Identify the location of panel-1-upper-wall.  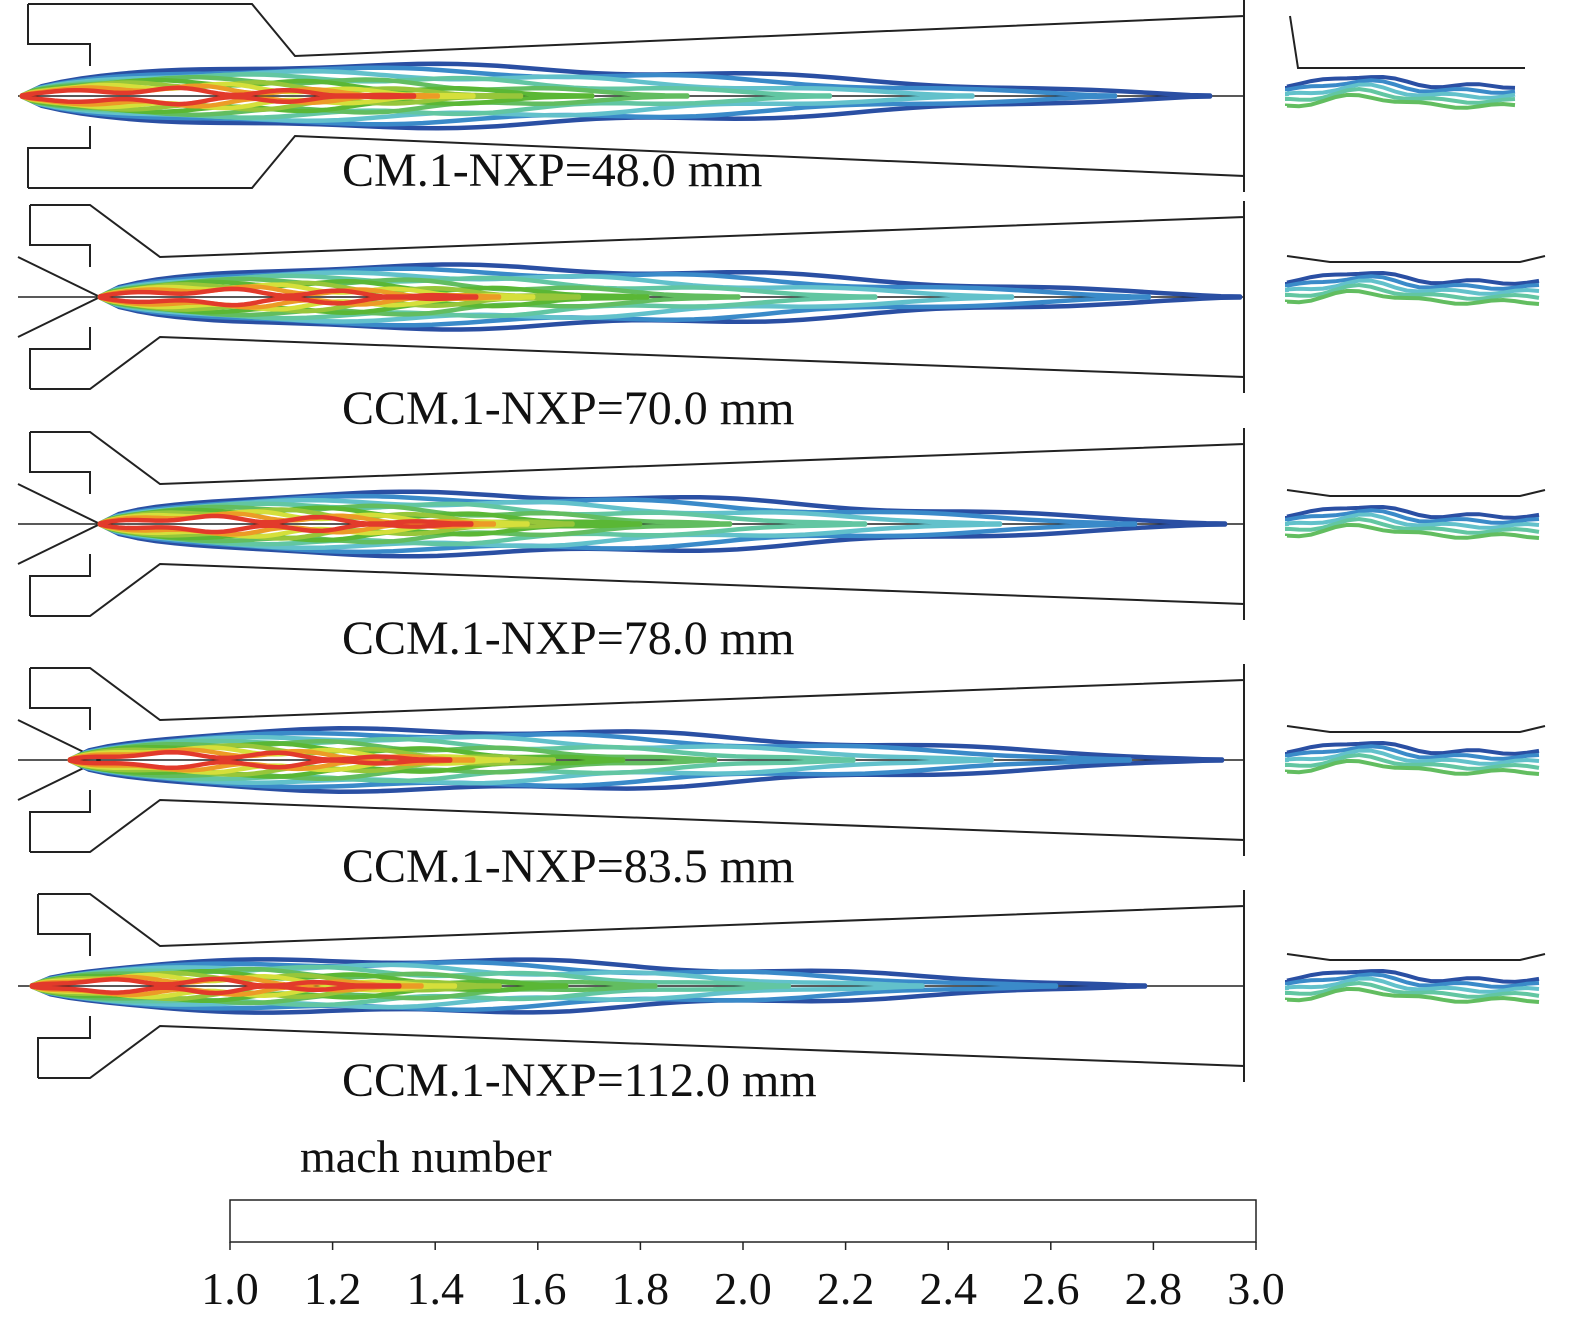
(636, 33).